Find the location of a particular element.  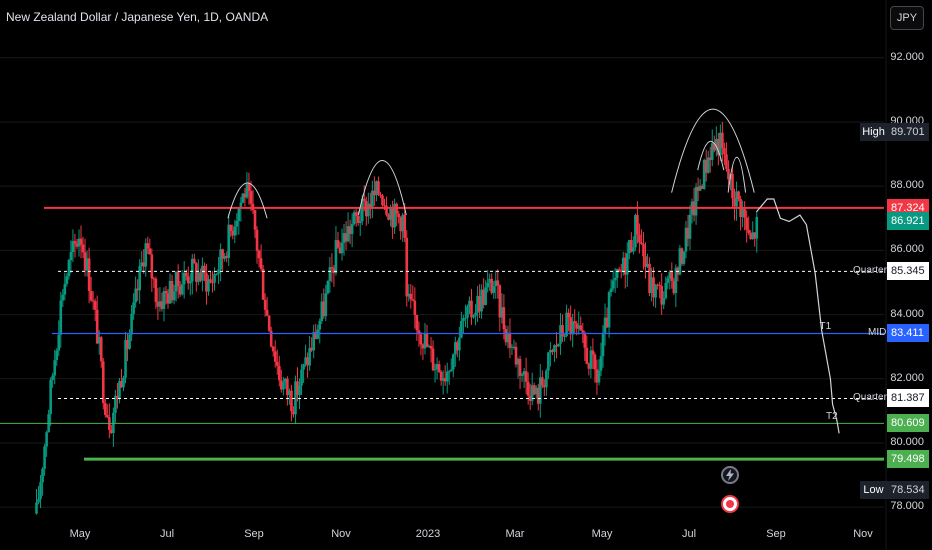

price-tag: 85.345 is located at coordinates (908, 271).